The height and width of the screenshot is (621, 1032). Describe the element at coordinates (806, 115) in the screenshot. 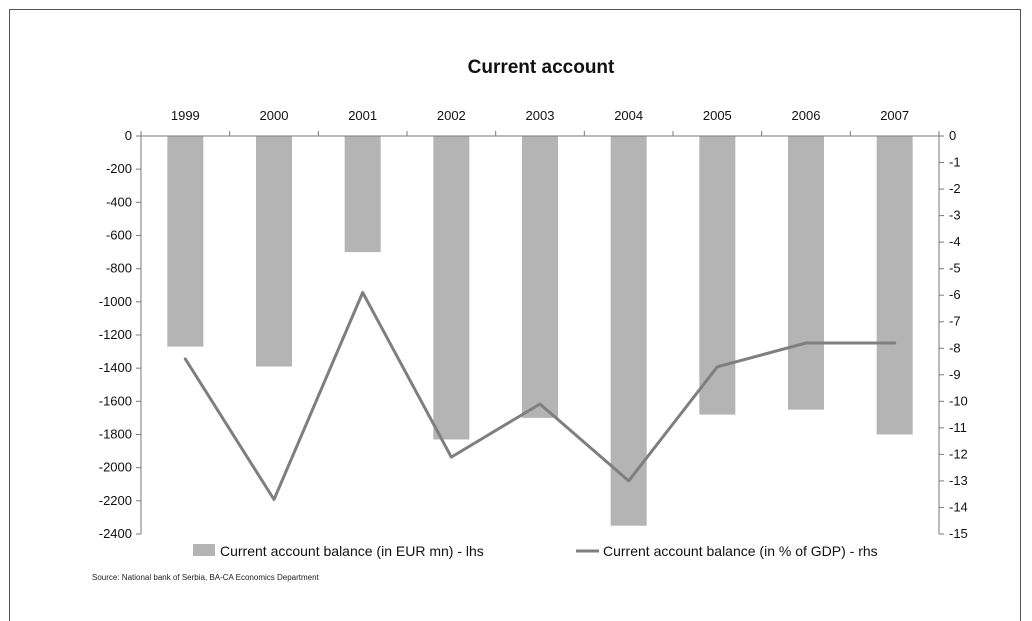

I see `category-label-2006: 2006` at that location.